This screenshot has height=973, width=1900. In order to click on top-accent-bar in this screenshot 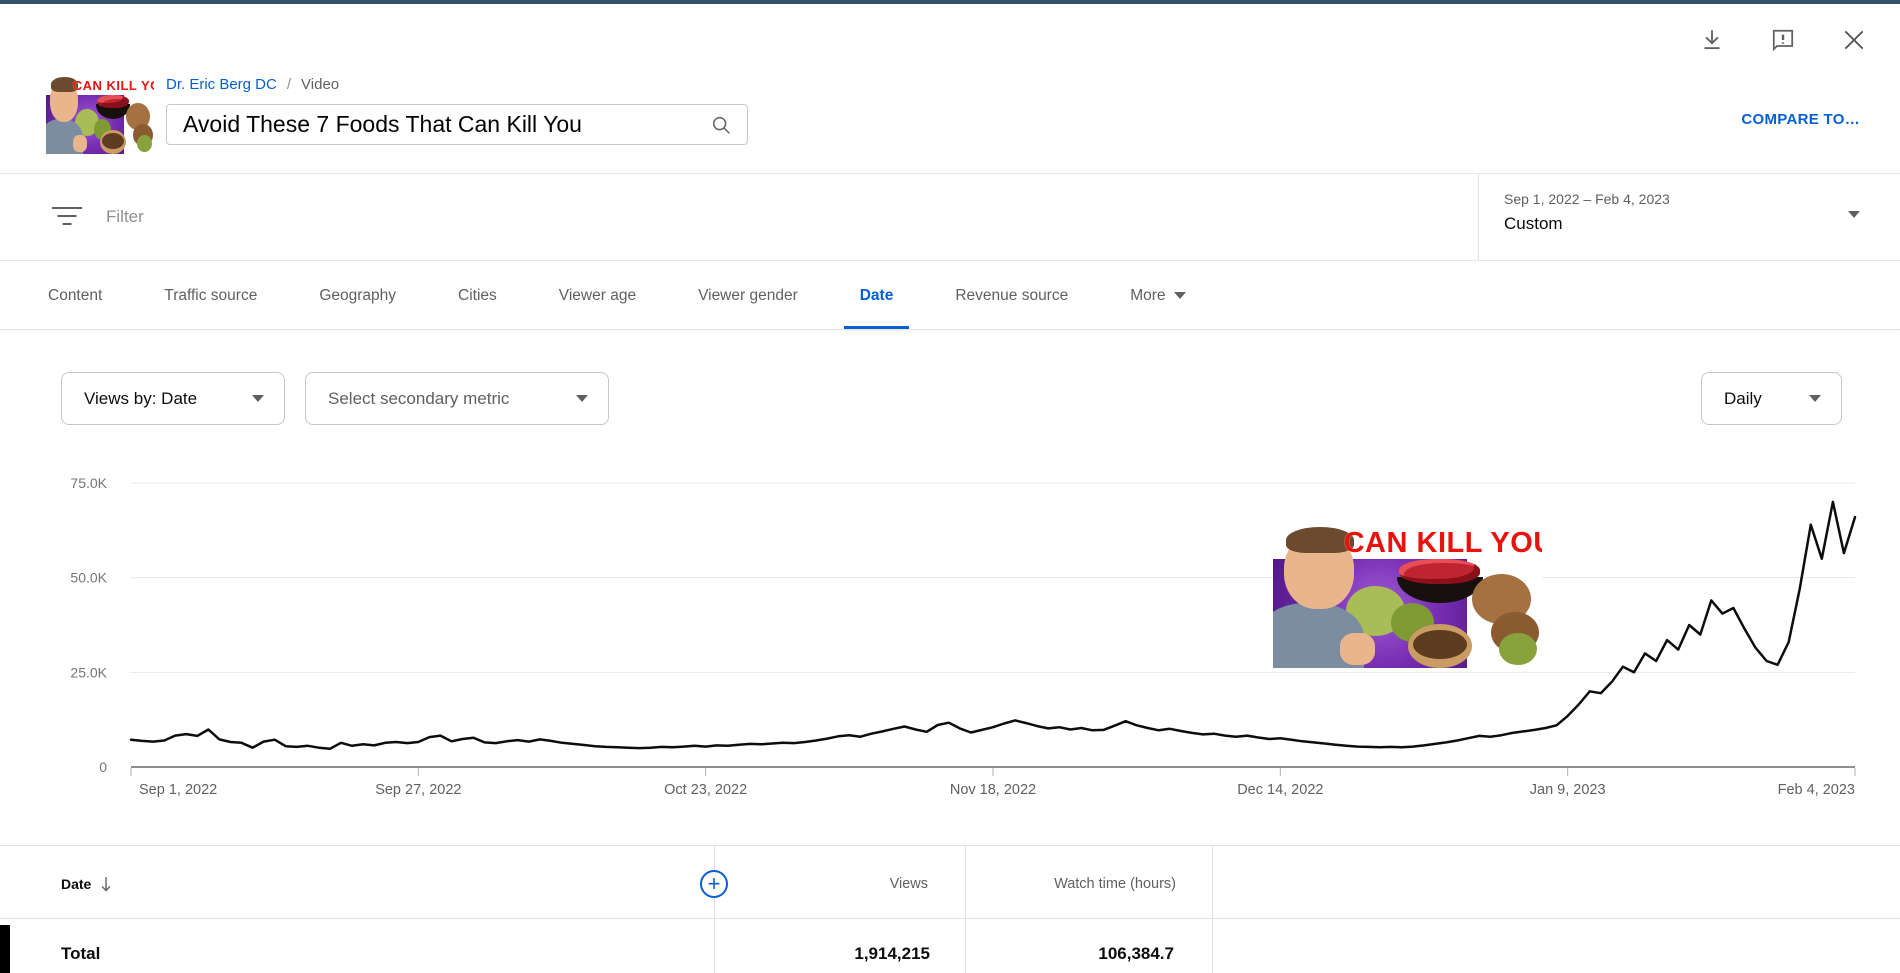, I will do `click(950, 2)`.